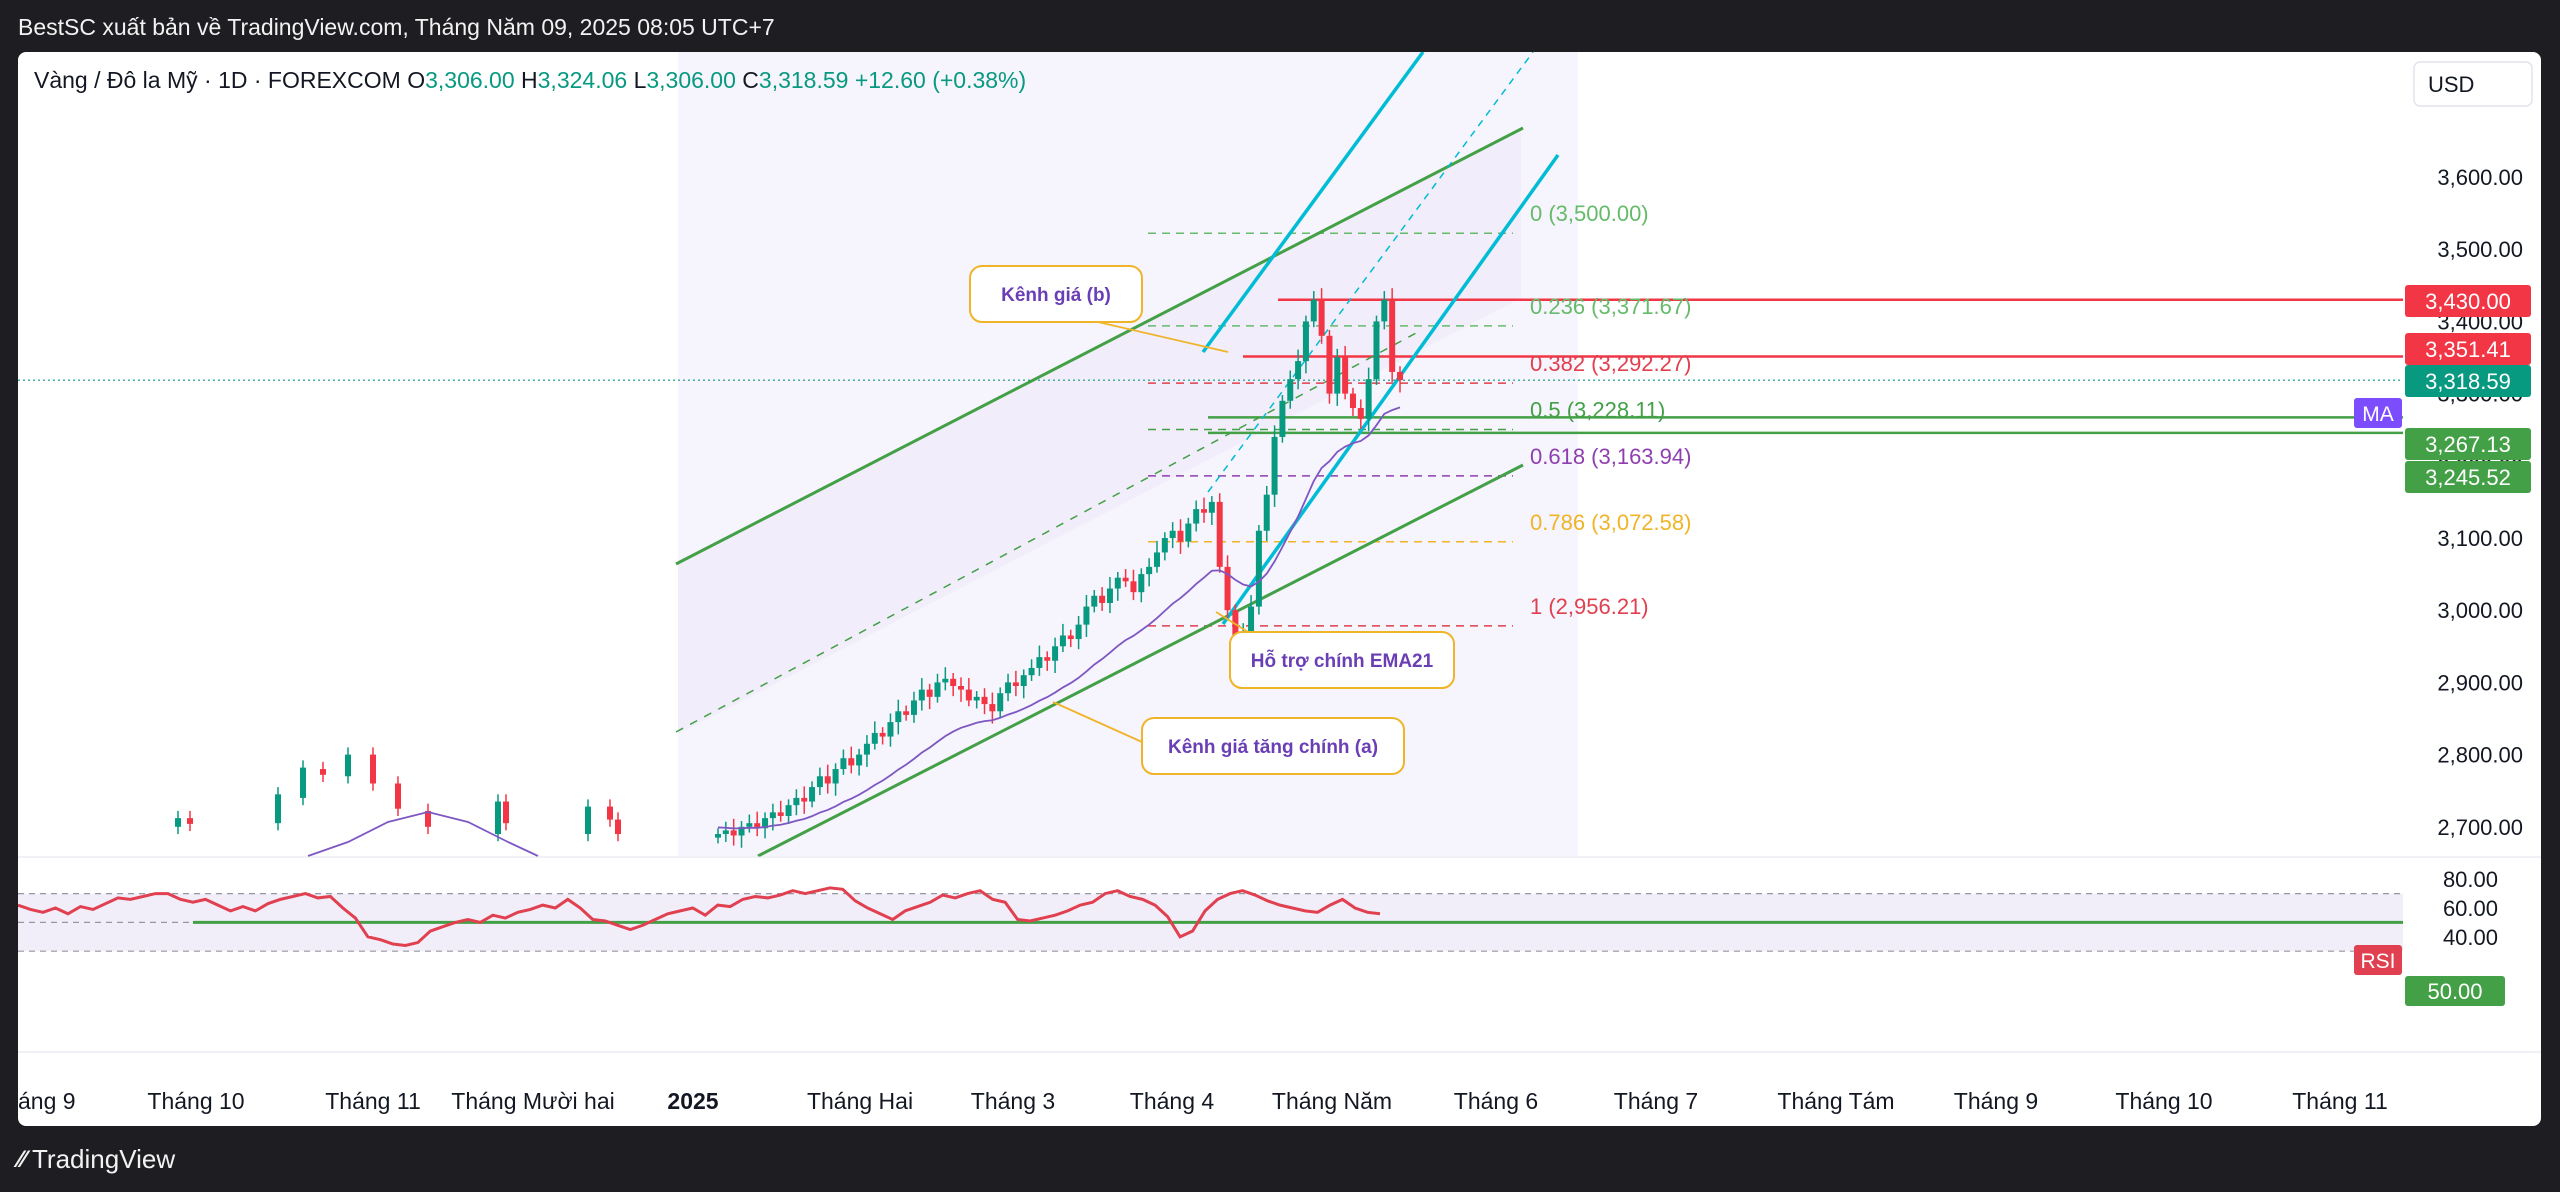  I want to click on fib-label: 0.786 (3,072.58), so click(1610, 522).